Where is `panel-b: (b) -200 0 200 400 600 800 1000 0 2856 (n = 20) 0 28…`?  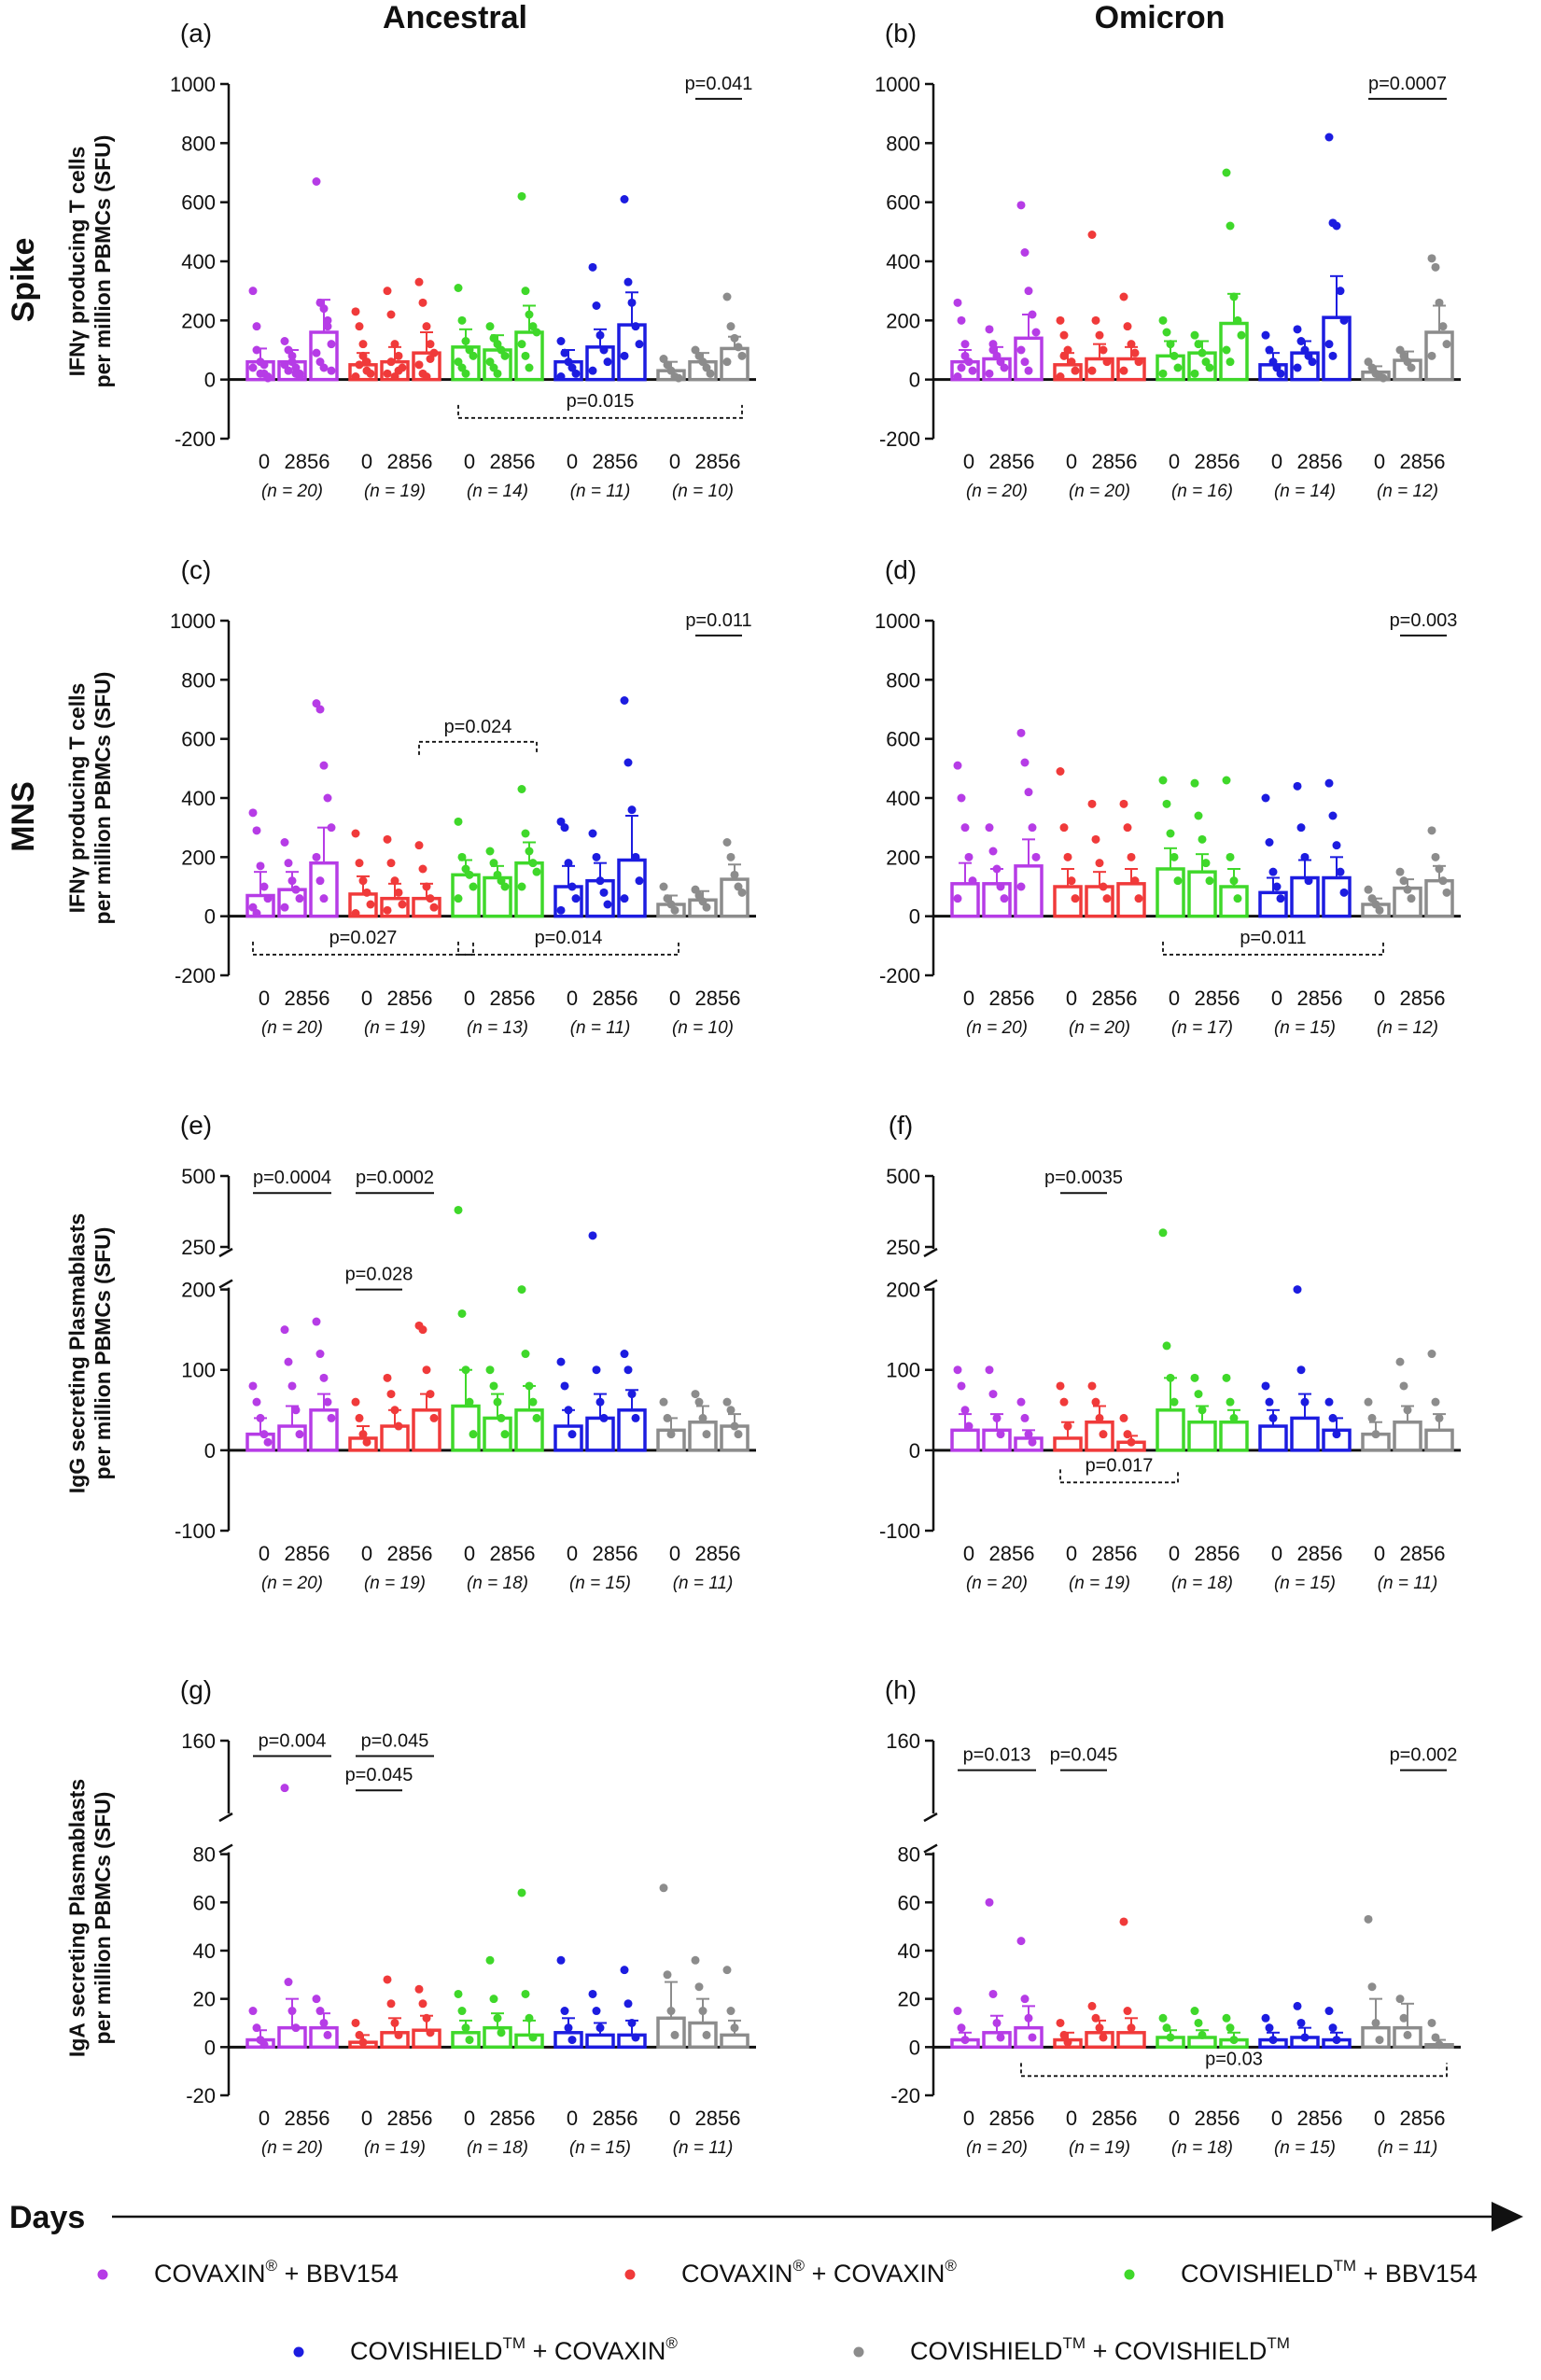
panel-b: (b) -200 0 200 400 600 800 1000 0 2856 (n = 20) 0 28… is located at coordinates (1168, 260).